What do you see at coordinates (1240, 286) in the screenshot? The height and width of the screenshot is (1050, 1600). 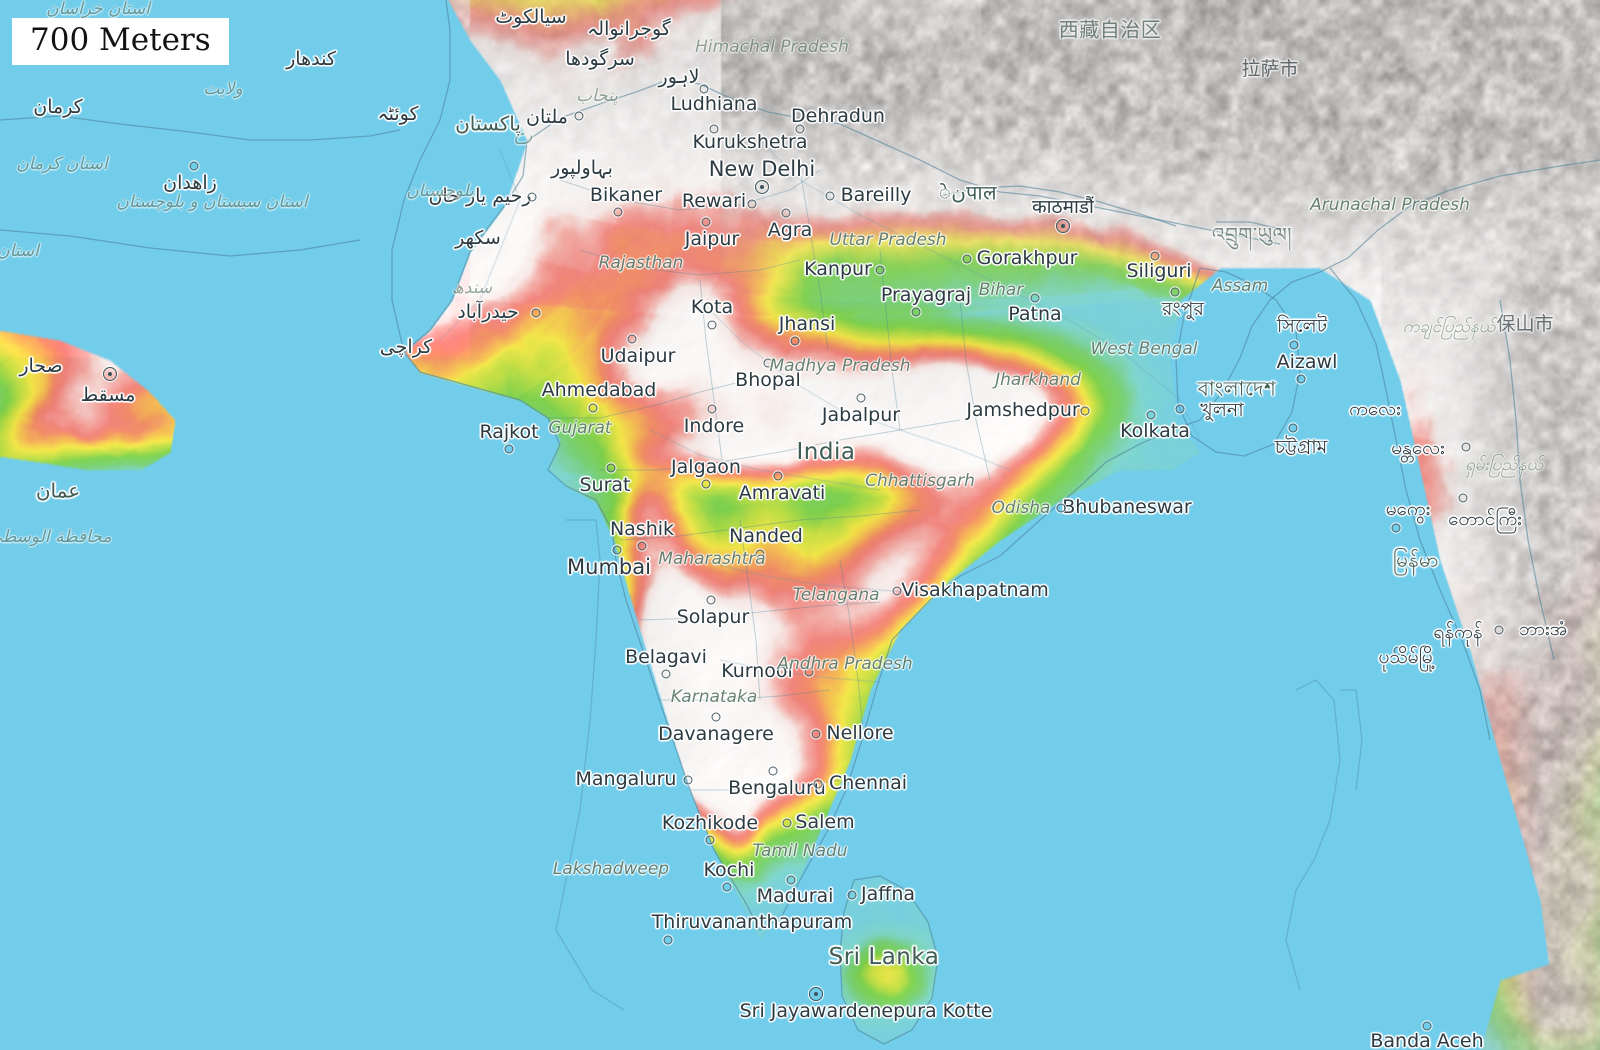 I see `state-label-assam: Assam` at bounding box center [1240, 286].